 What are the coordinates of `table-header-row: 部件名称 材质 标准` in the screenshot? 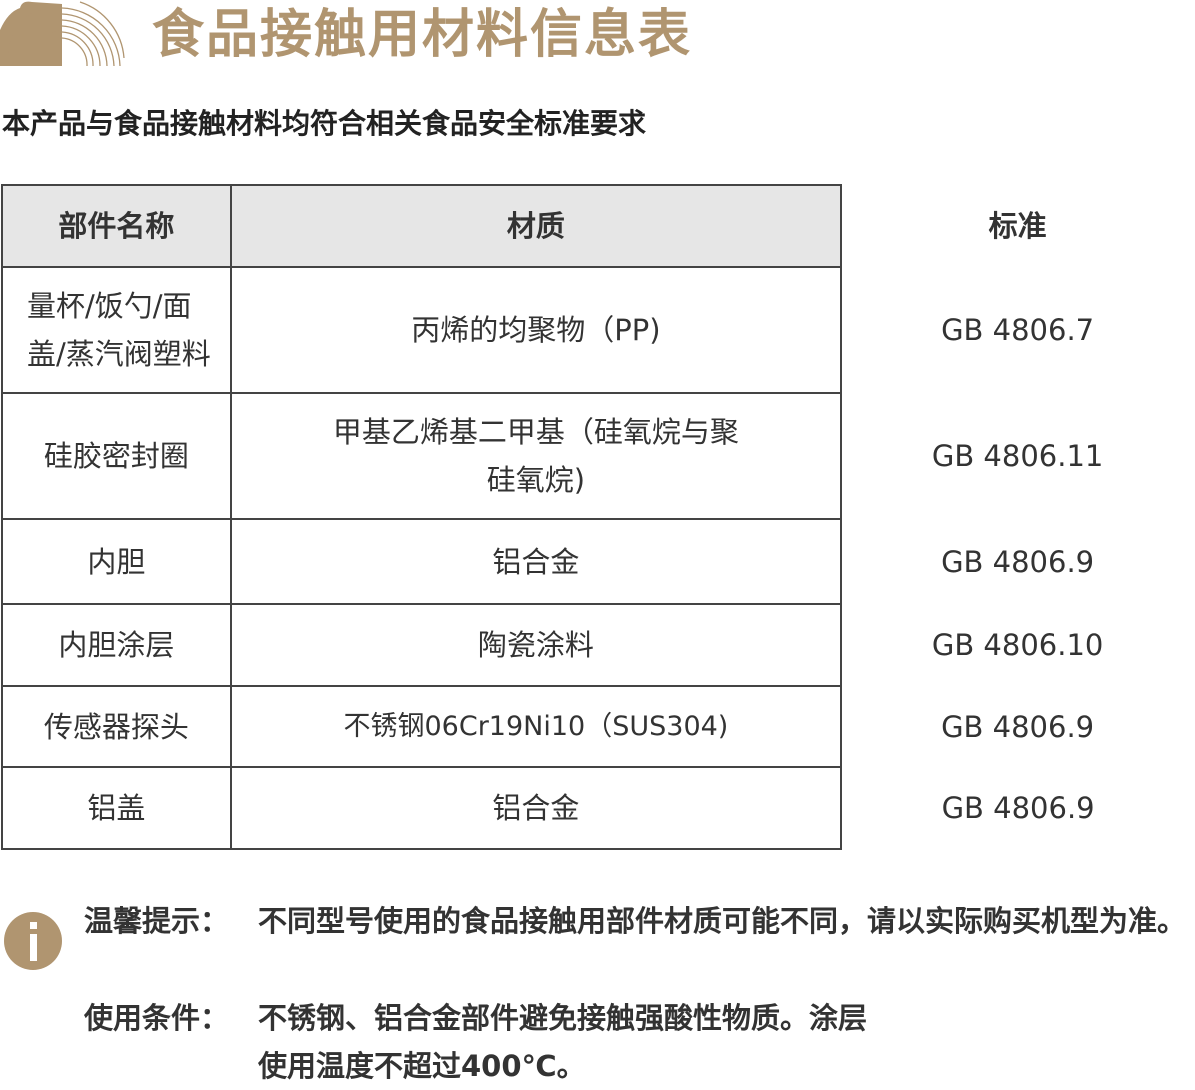 It's located at (597, 226).